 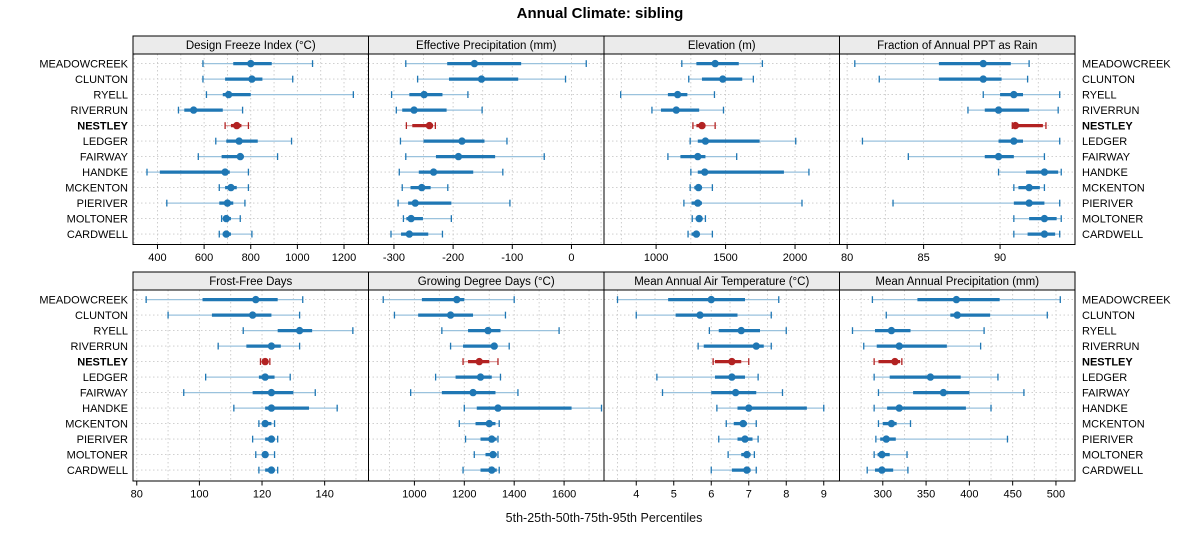 I want to click on x-tick-label: 9, so click(x=824, y=495).